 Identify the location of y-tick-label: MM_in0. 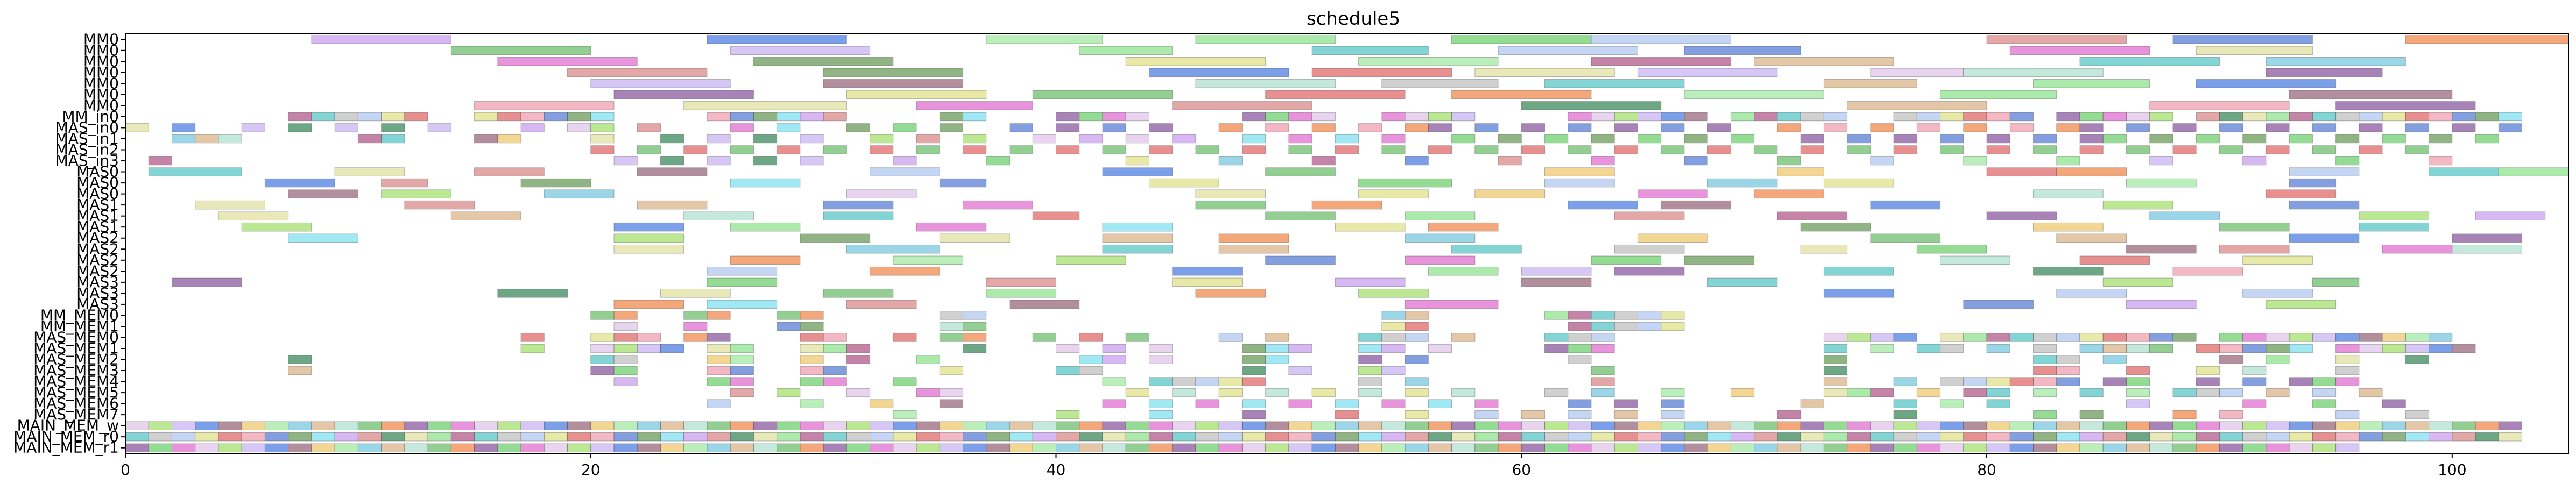
(90, 116).